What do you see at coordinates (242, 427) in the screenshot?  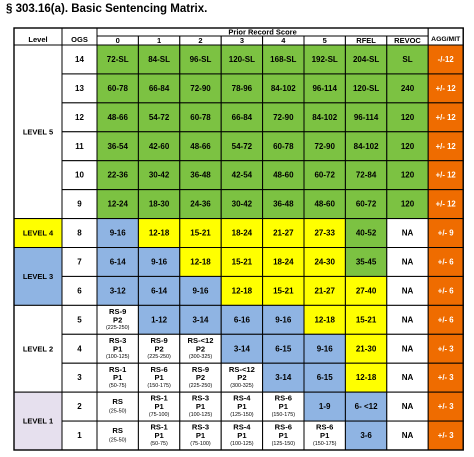 I see `matrix-cell-value: RS-4` at bounding box center [242, 427].